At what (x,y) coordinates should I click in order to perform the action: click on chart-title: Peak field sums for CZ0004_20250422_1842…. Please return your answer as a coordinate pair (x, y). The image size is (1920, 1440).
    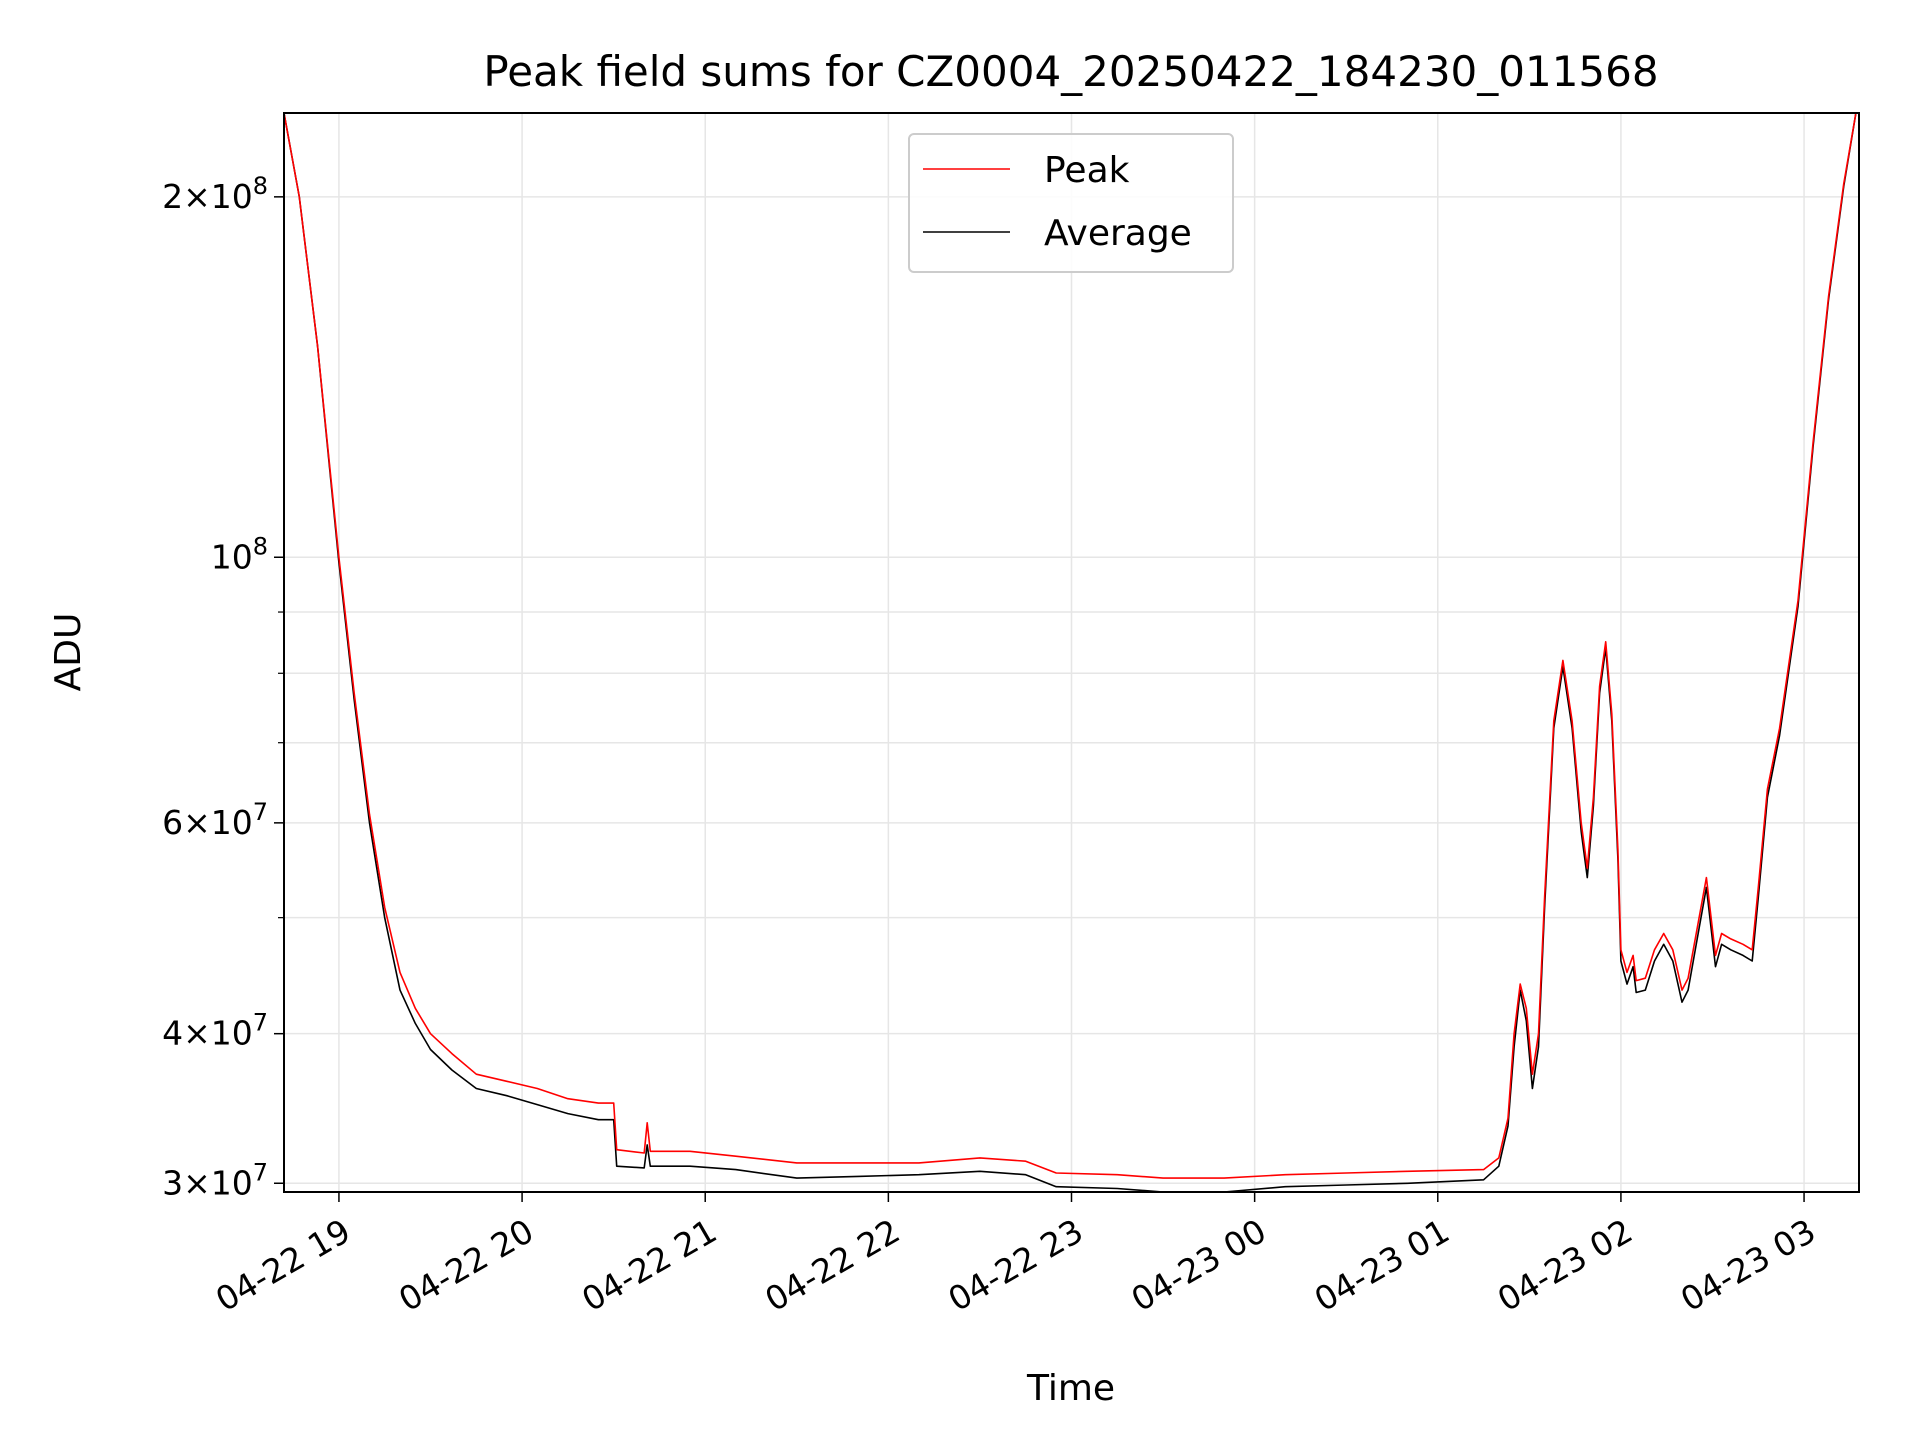
    Looking at the image, I should click on (1070, 71).